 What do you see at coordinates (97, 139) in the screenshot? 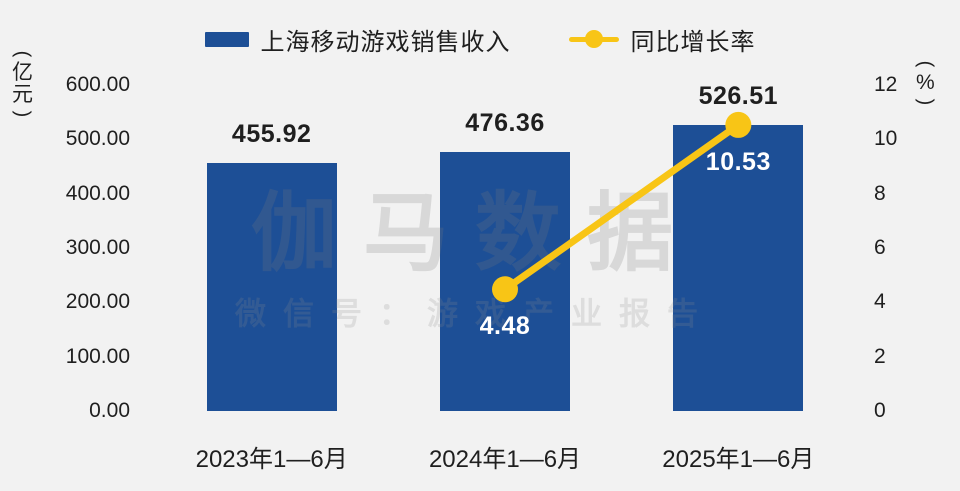
I see `left-axis-tick: 500.00` at bounding box center [97, 139].